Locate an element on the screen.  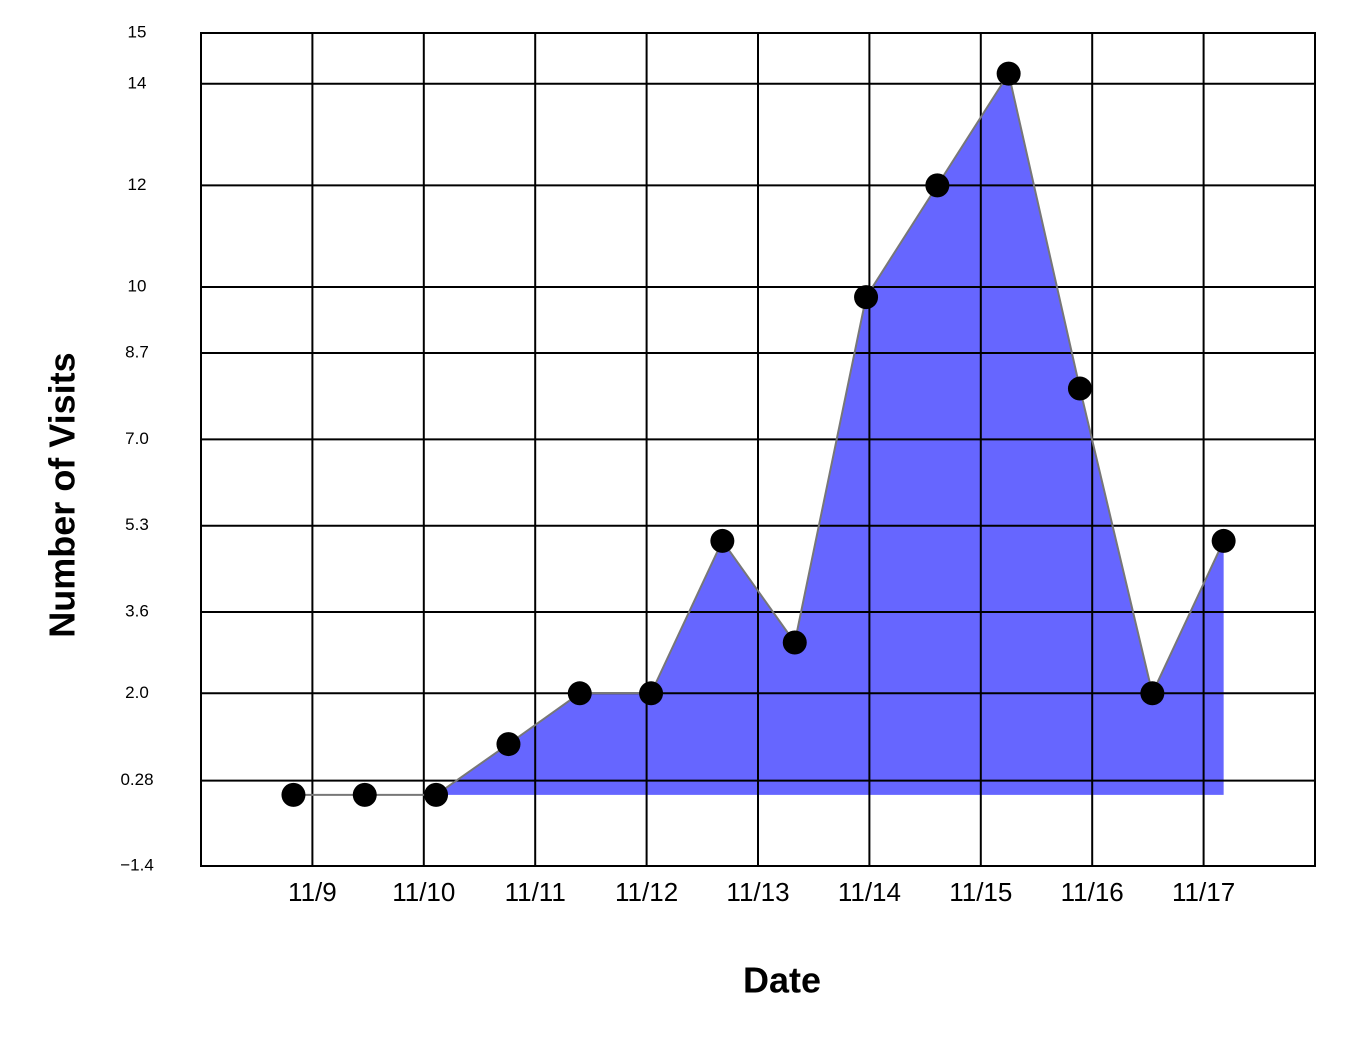
y-tick-label: 8.7 is located at coordinates (137, 351).